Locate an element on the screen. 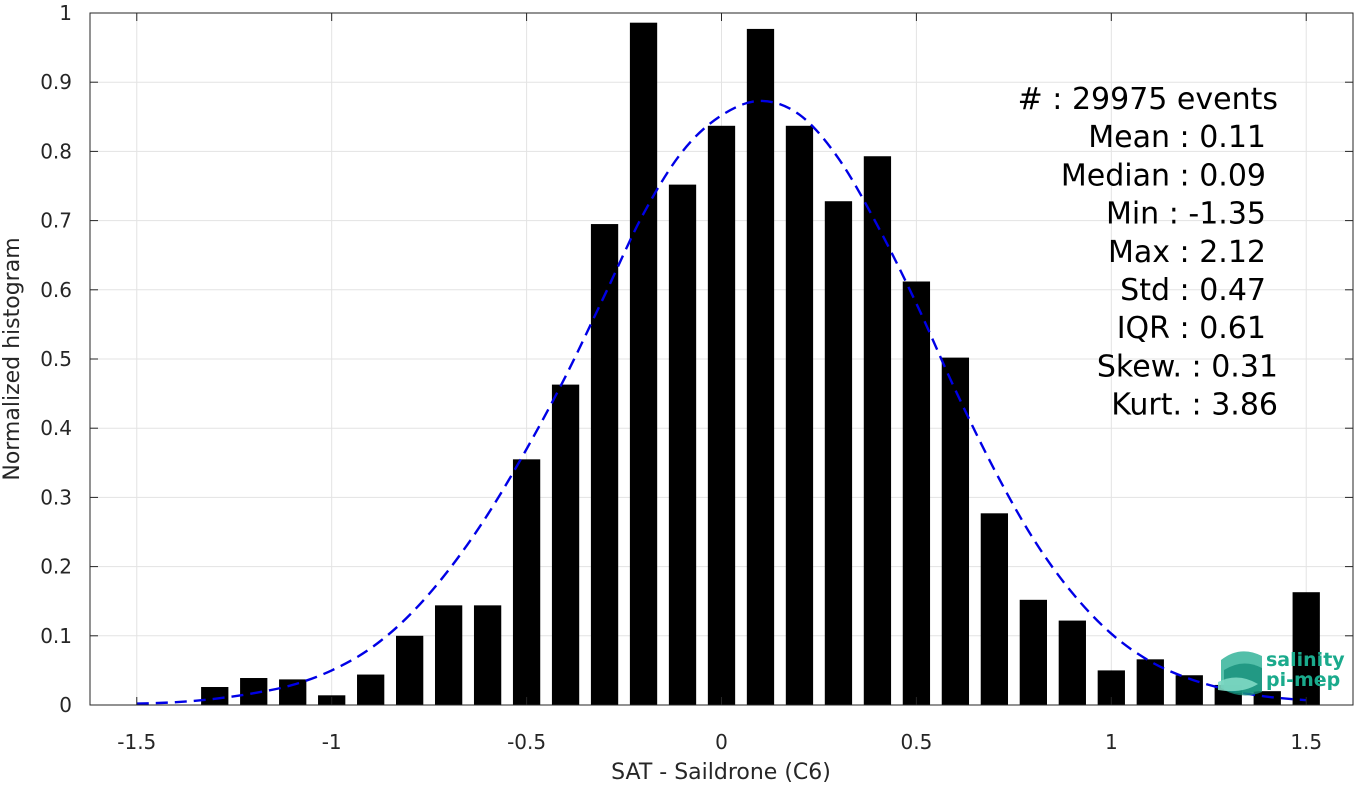  y-tick-label: 0 is located at coordinates (65, 705).